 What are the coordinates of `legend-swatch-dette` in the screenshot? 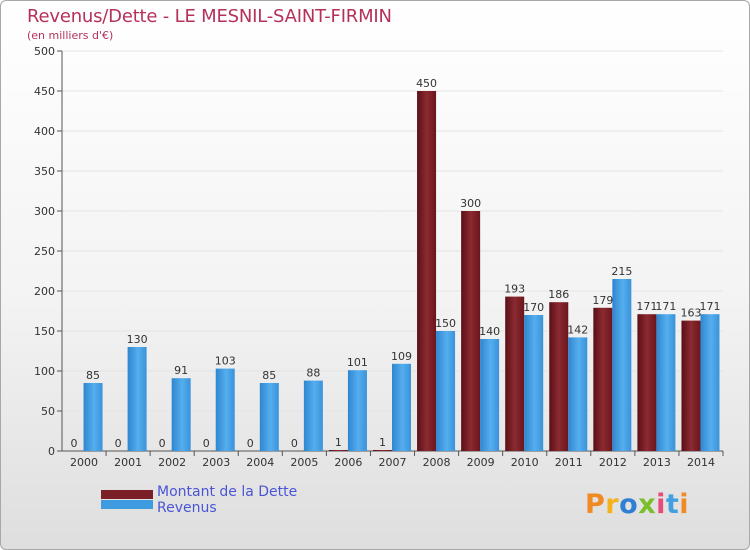 It's located at (127, 494).